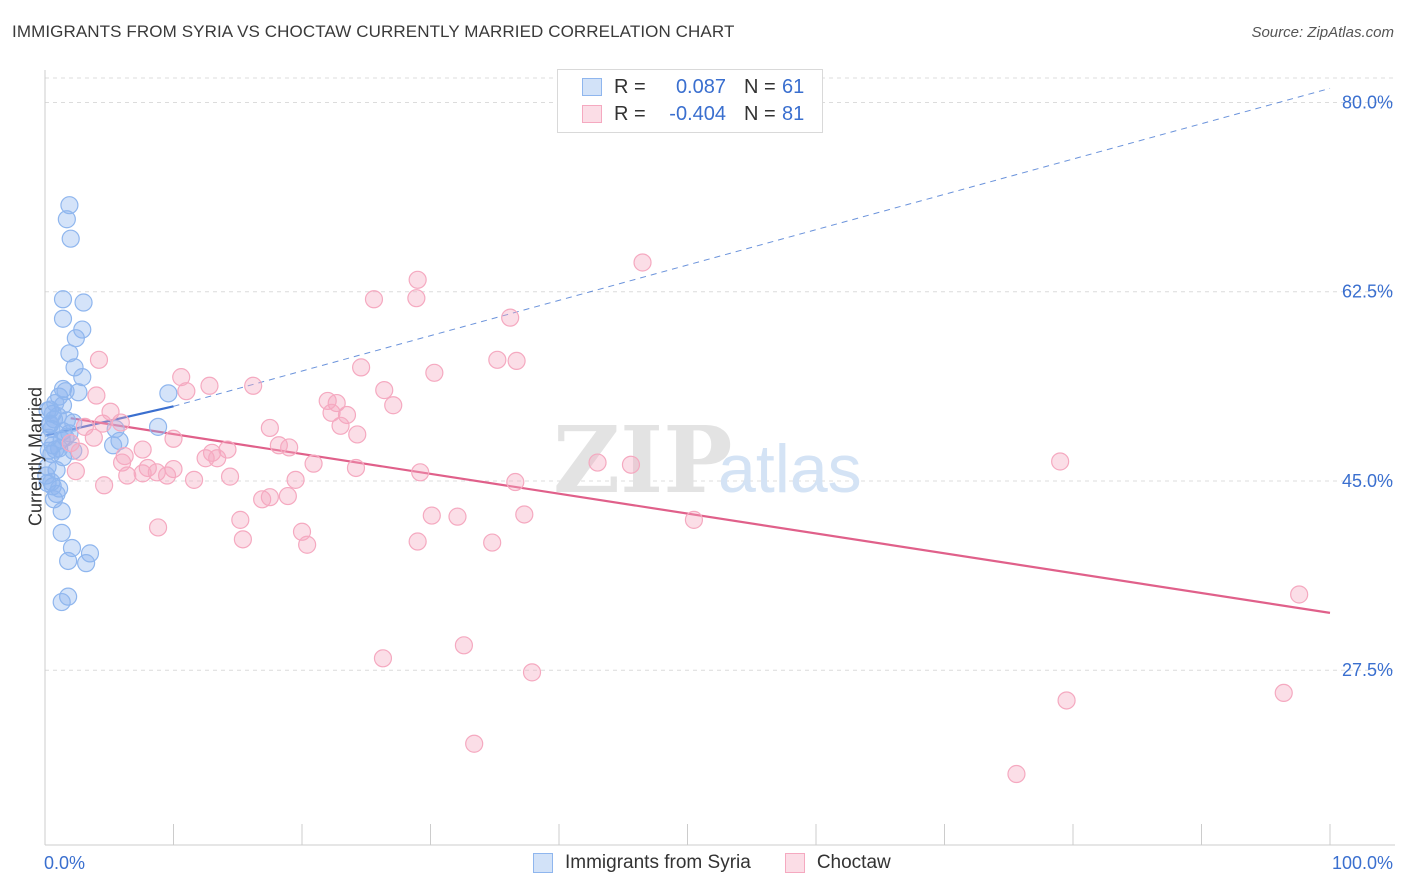 This screenshot has width=1406, height=892. Describe the element at coordinates (1367, 292) in the screenshot. I see `y-tick-label: 62.5%` at that location.